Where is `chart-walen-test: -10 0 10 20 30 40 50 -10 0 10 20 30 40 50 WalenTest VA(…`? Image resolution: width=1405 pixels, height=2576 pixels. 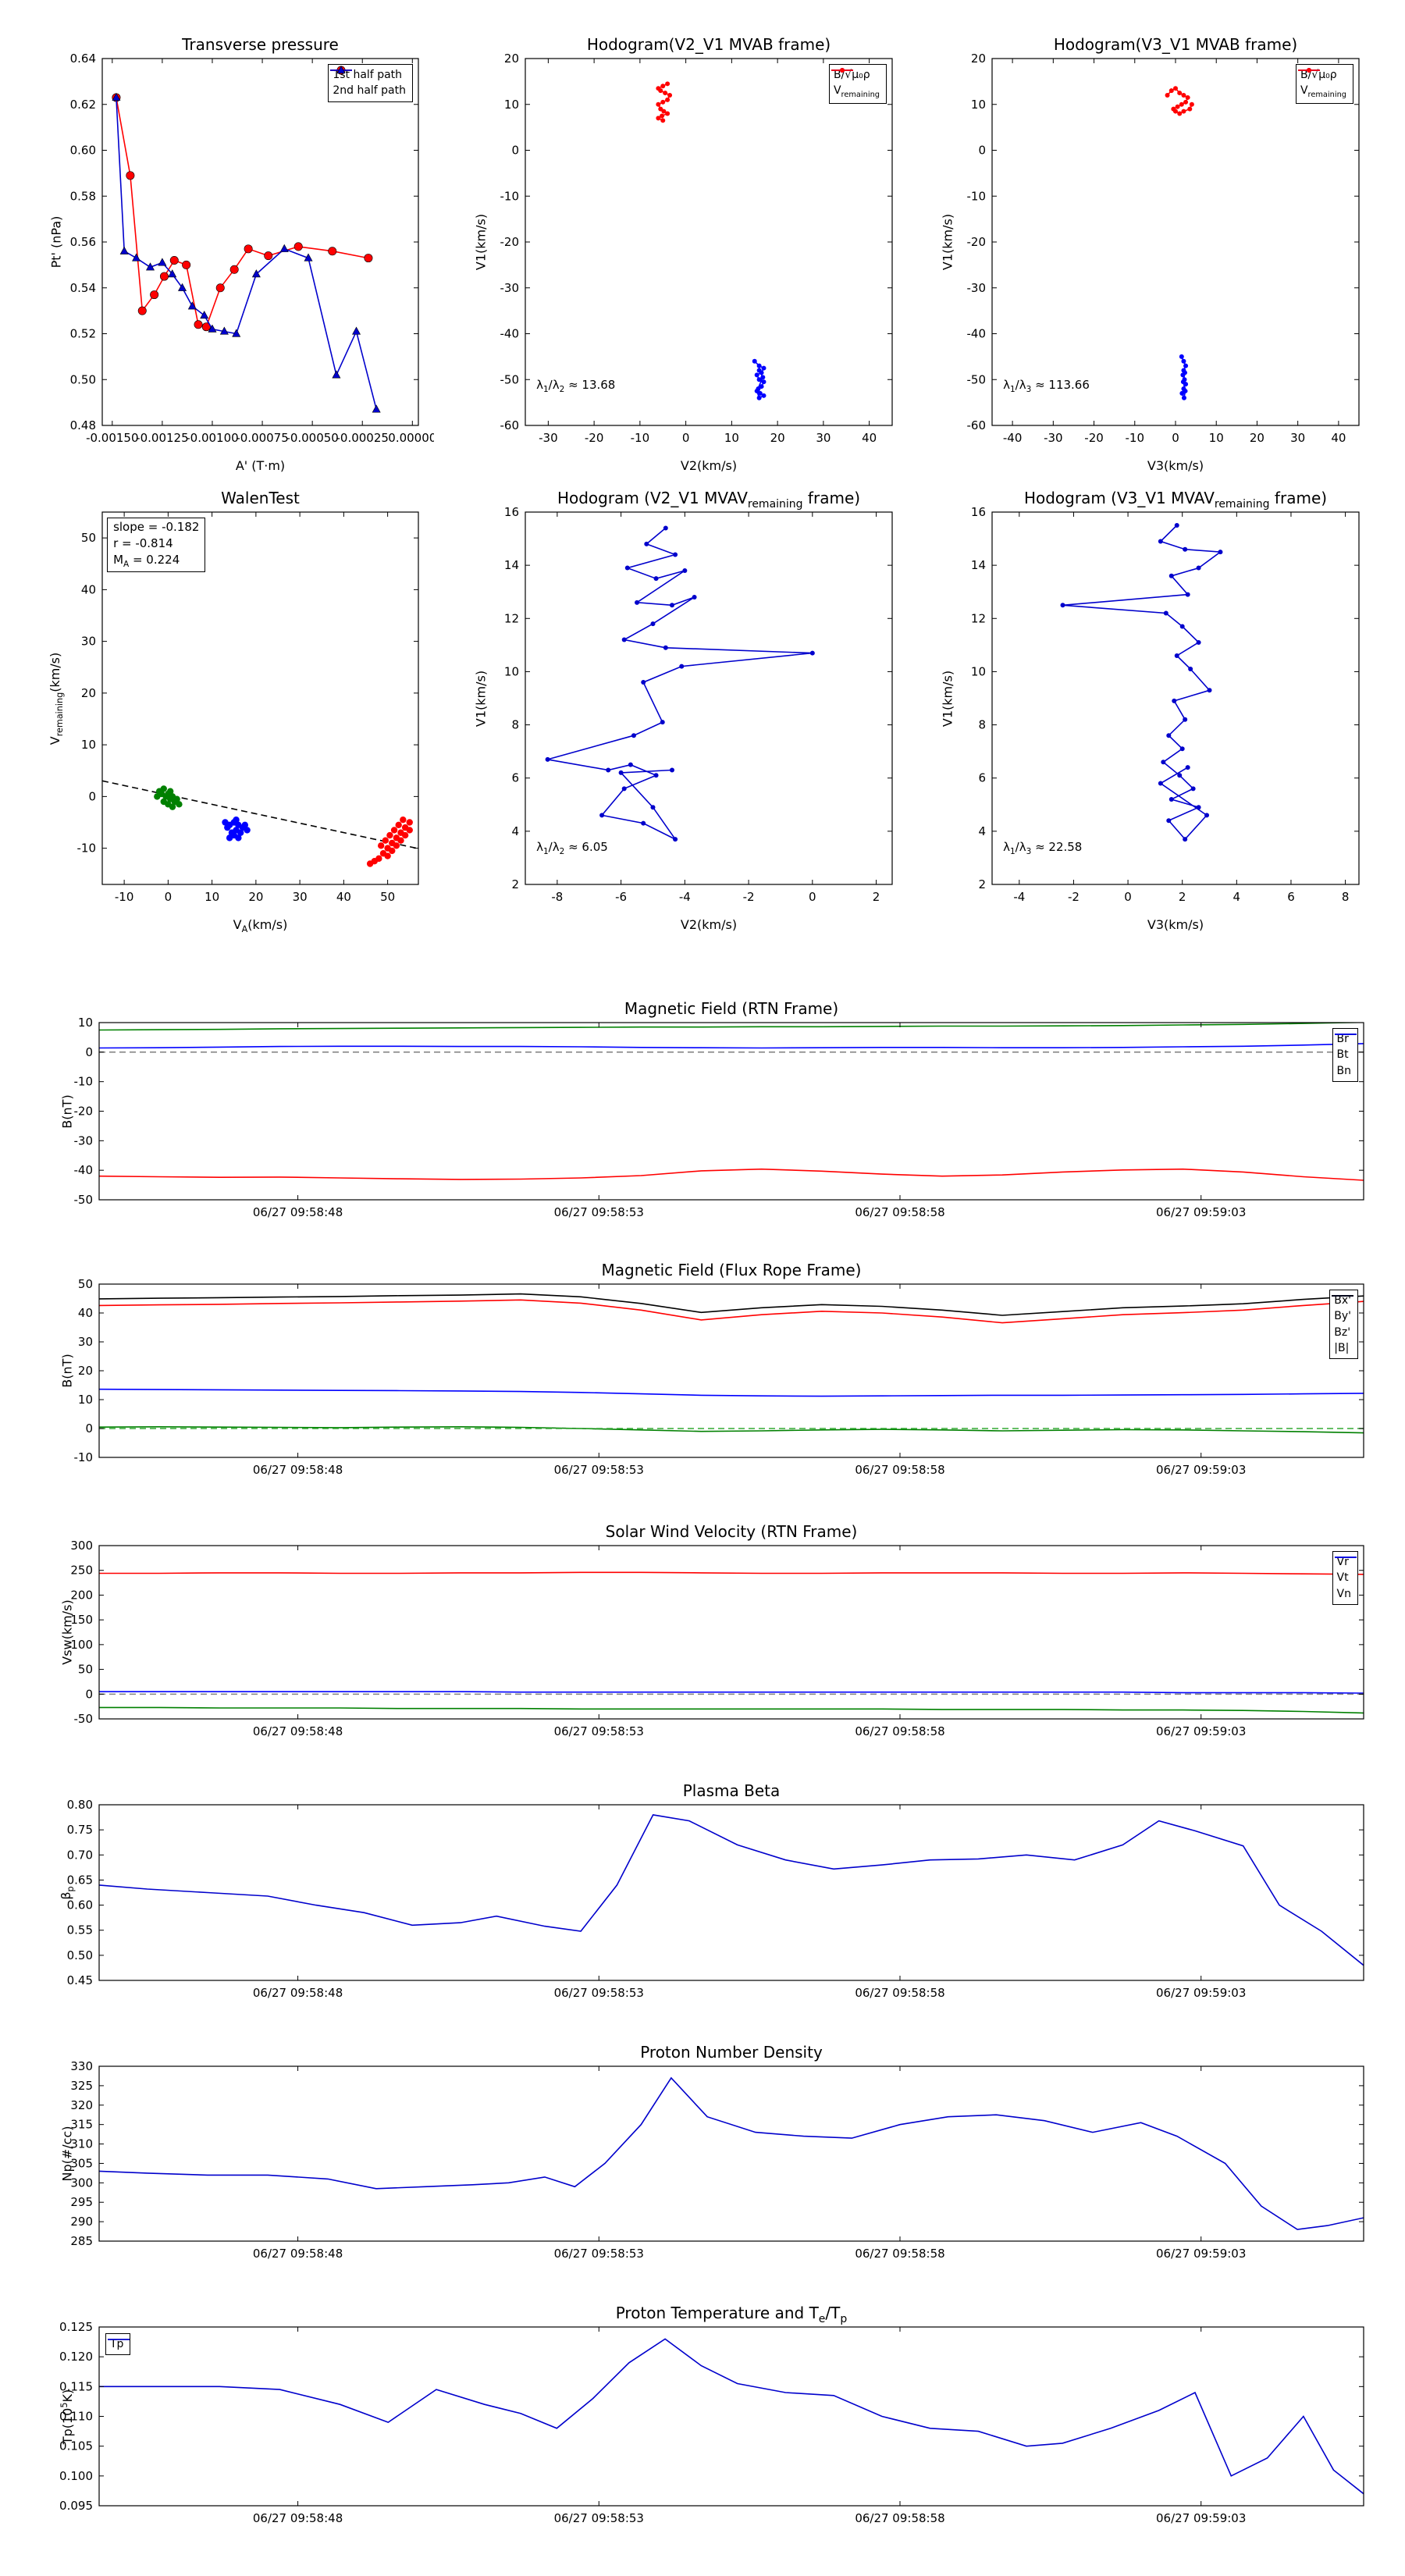 chart-walen-test: -10 0 10 20 30 40 50 -10 0 10 20 30 40 50 WalenTest VA(… is located at coordinates (239, 714).